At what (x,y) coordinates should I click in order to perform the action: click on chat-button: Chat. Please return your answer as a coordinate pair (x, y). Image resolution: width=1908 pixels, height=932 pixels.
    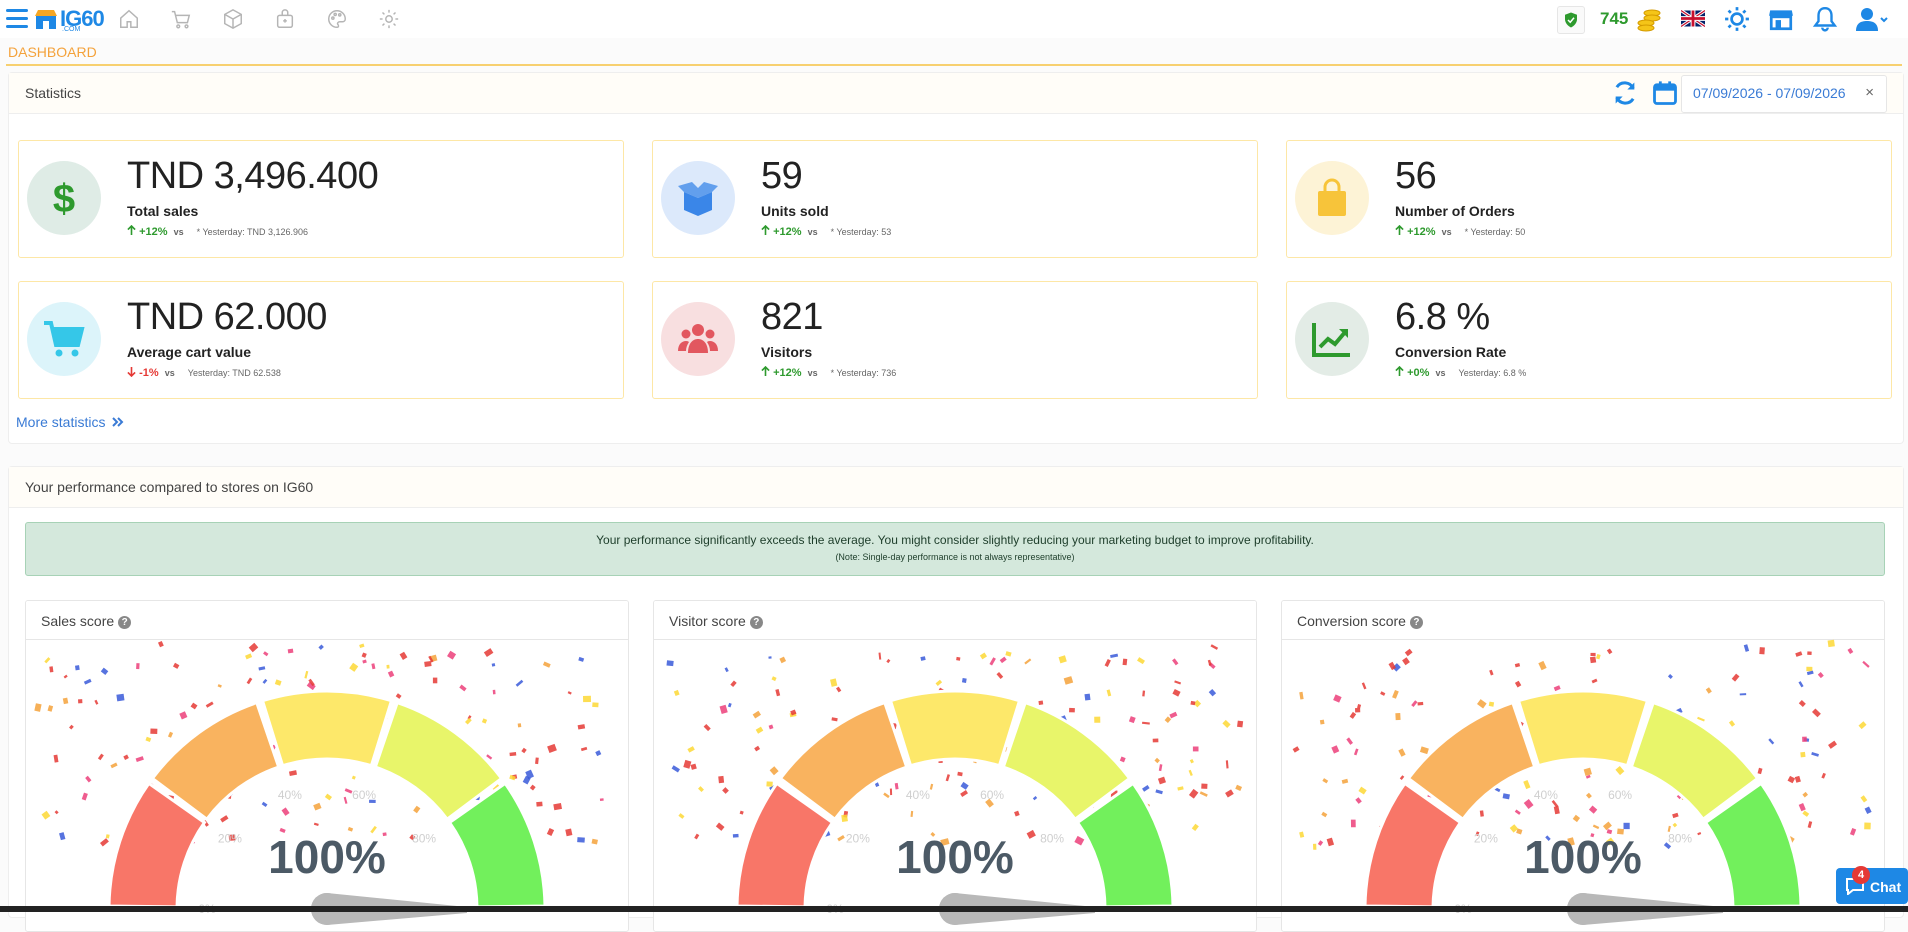
    Looking at the image, I should click on (1872, 886).